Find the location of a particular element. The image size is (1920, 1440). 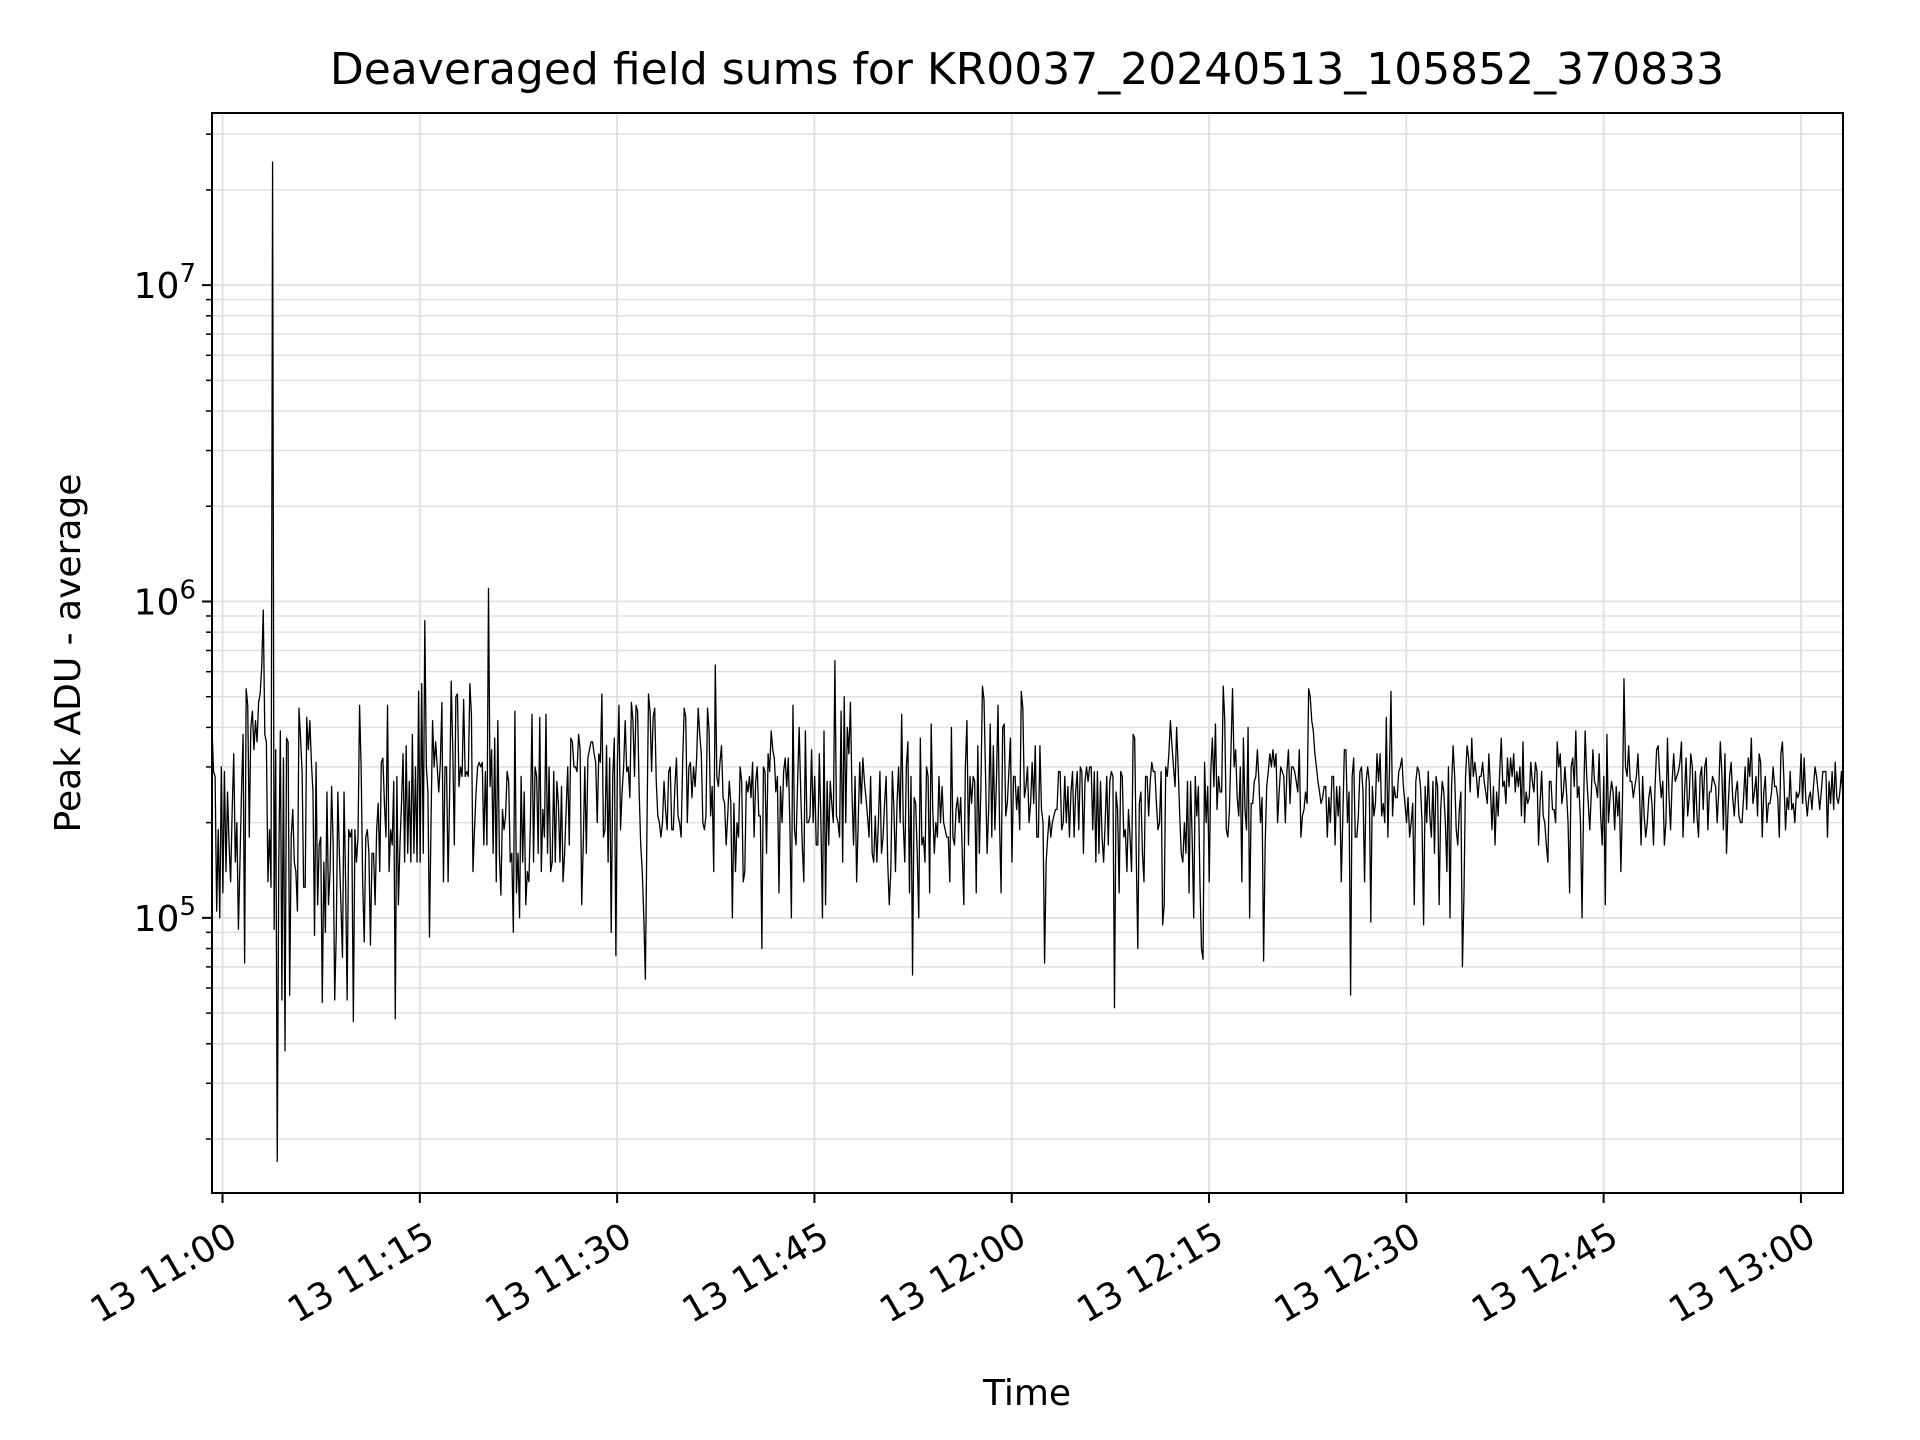

y-tick-label: 10⁶ is located at coordinates (165, 599).